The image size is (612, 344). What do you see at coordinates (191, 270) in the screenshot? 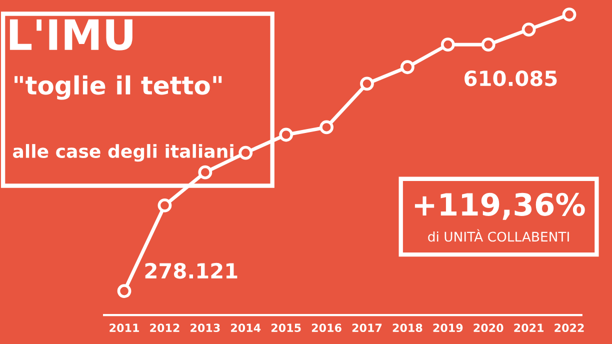
I see `annotation: 278.121` at bounding box center [191, 270].